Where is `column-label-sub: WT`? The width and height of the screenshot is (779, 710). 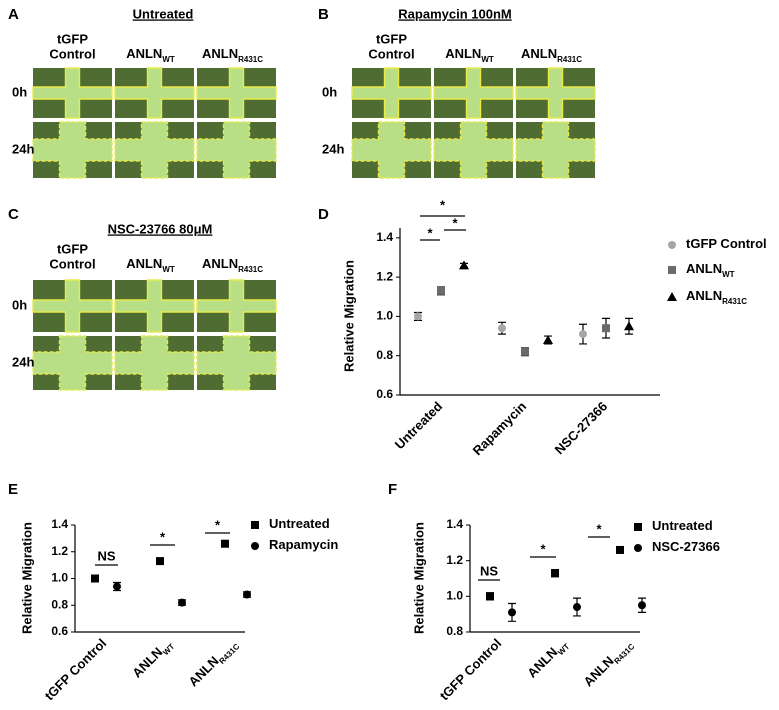
column-label-sub: WT is located at coordinates (168, 269).